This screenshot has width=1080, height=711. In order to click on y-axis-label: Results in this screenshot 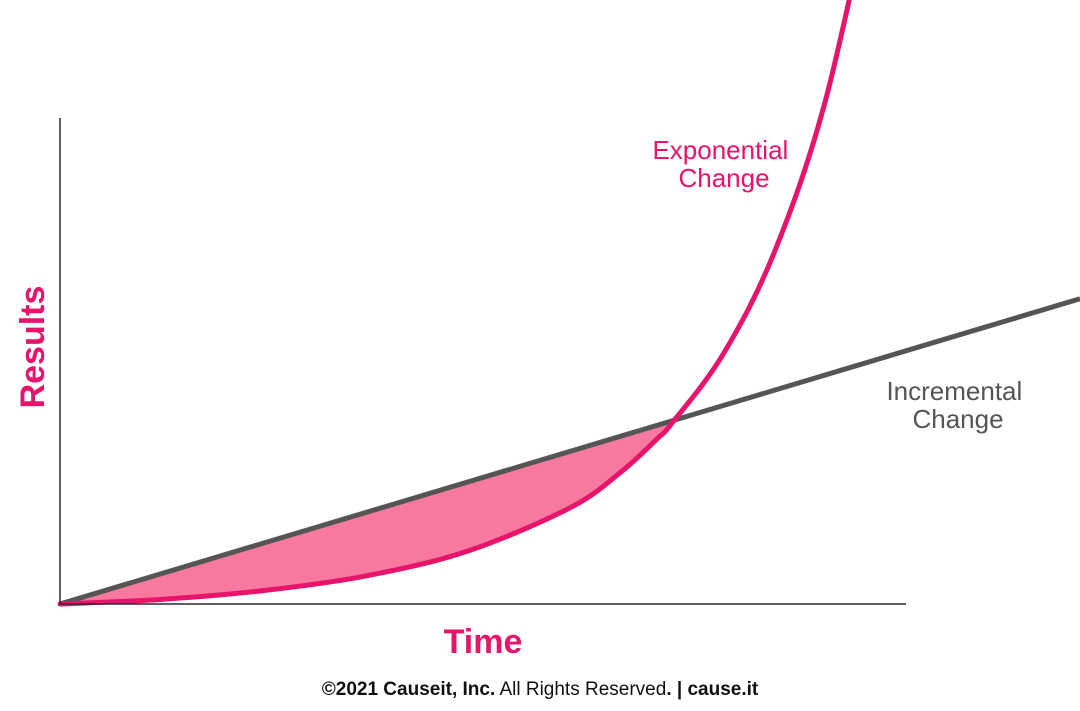, I will do `click(33, 347)`.